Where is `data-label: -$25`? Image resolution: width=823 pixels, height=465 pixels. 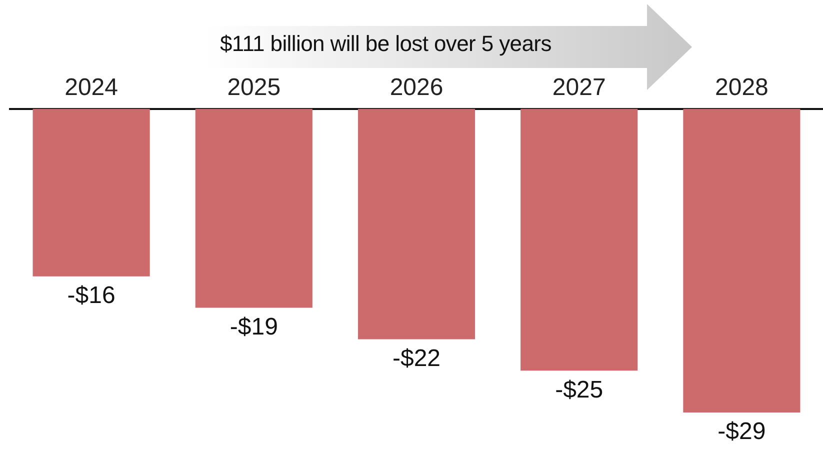 data-label: -$25 is located at coordinates (579, 390).